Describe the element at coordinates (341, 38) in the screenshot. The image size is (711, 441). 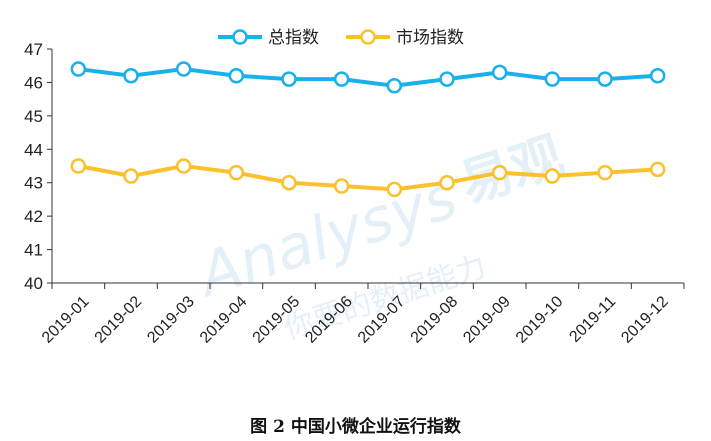
I see `legend: 总指数 市场指数` at that location.